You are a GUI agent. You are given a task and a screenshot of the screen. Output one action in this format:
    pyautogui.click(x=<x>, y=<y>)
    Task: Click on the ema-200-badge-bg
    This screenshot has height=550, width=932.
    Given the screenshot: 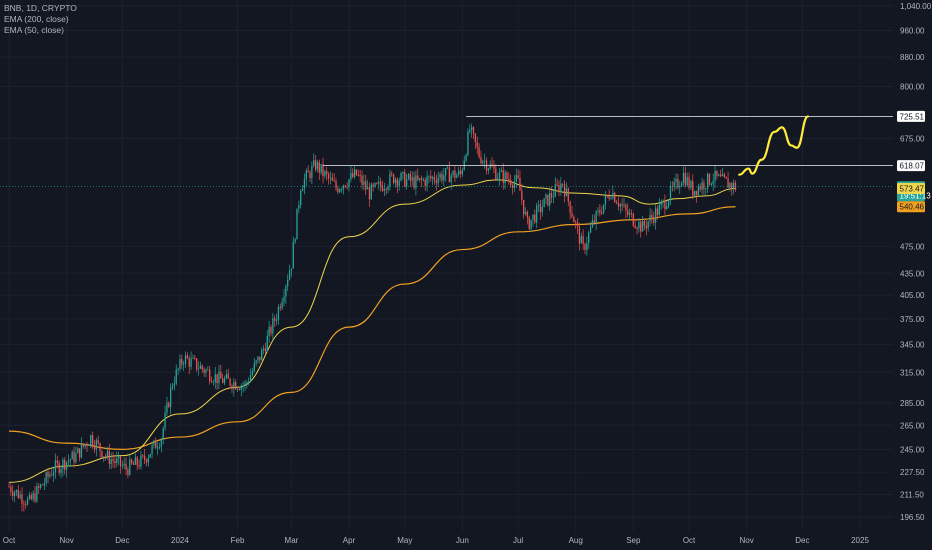 What is the action you would take?
    pyautogui.click(x=911, y=207)
    